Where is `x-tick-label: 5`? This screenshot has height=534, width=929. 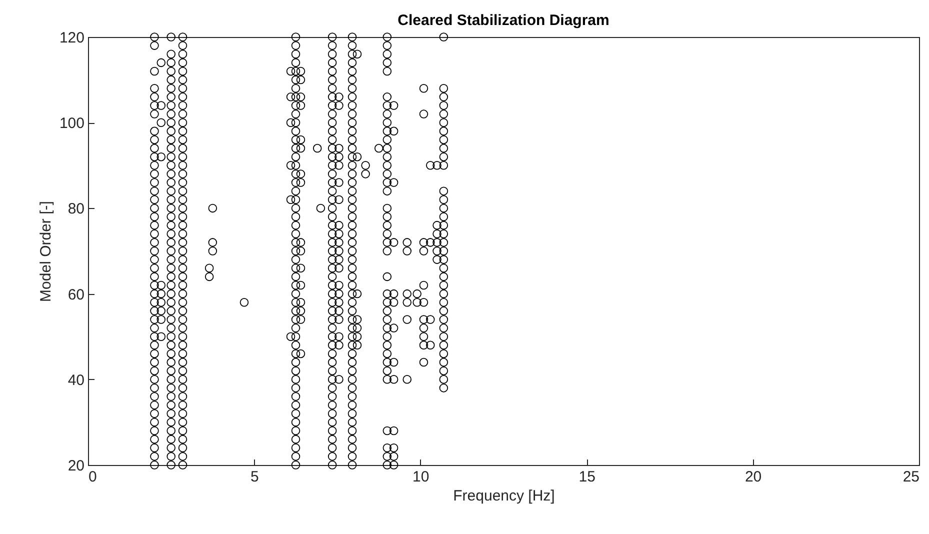 x-tick-label: 5 is located at coordinates (254, 477).